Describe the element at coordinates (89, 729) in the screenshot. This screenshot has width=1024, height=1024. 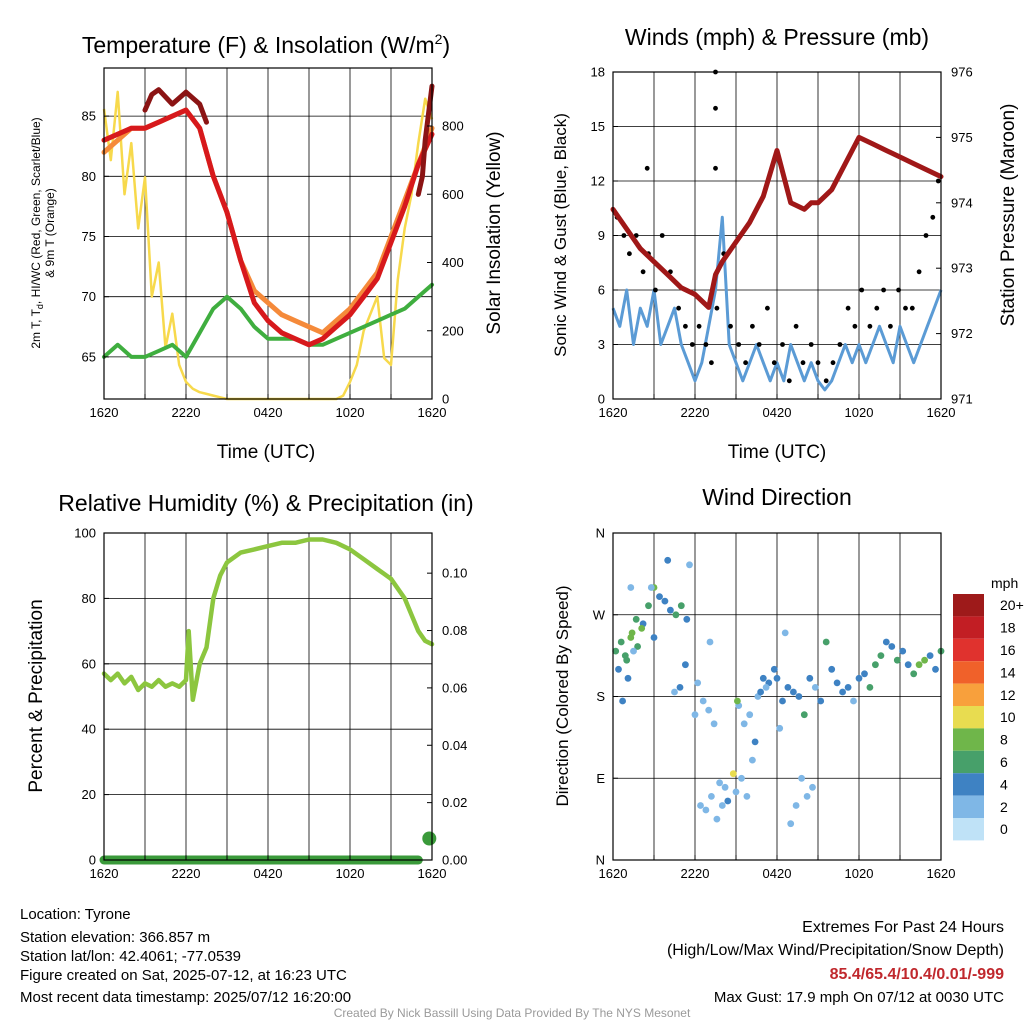
I see `humidity-ytick-label: 40` at that location.